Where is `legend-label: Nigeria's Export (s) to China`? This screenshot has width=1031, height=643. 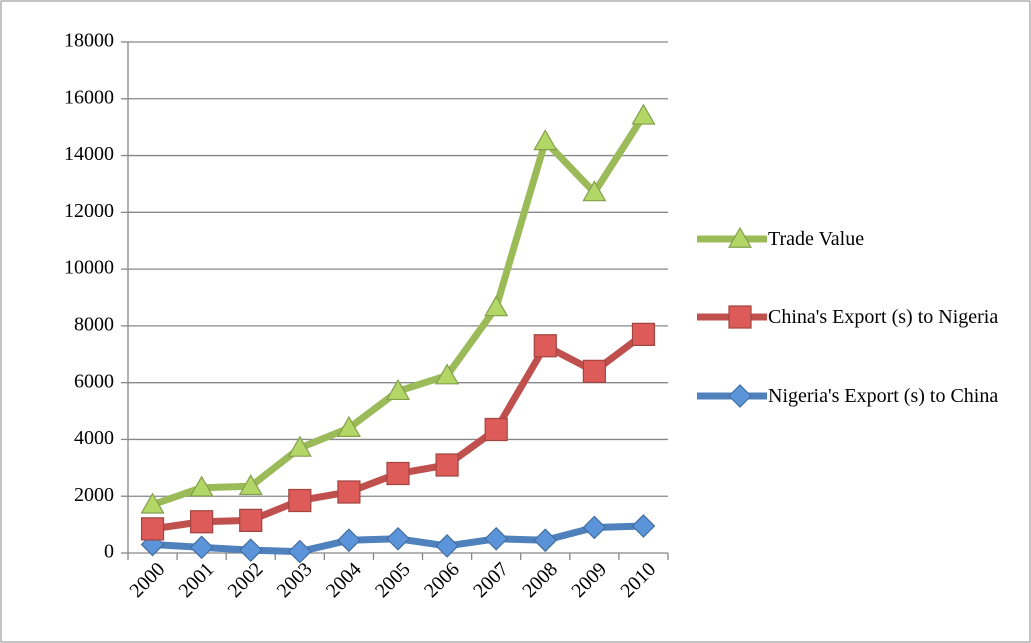
legend-label: Nigeria's Export (s) to China is located at coordinates (883, 396).